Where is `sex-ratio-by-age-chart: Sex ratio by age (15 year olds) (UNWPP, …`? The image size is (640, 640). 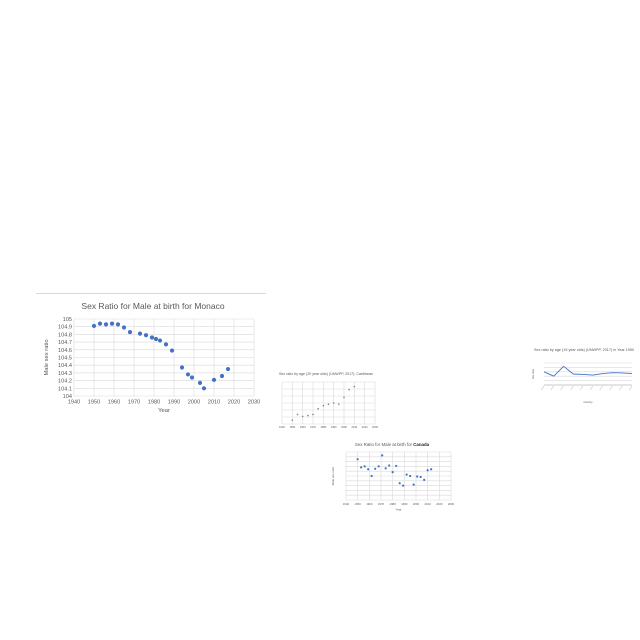
sex-ratio-by-age-chart: Sex ratio by age (15 year olds) (UNWPP, … is located at coordinates (584, 376).